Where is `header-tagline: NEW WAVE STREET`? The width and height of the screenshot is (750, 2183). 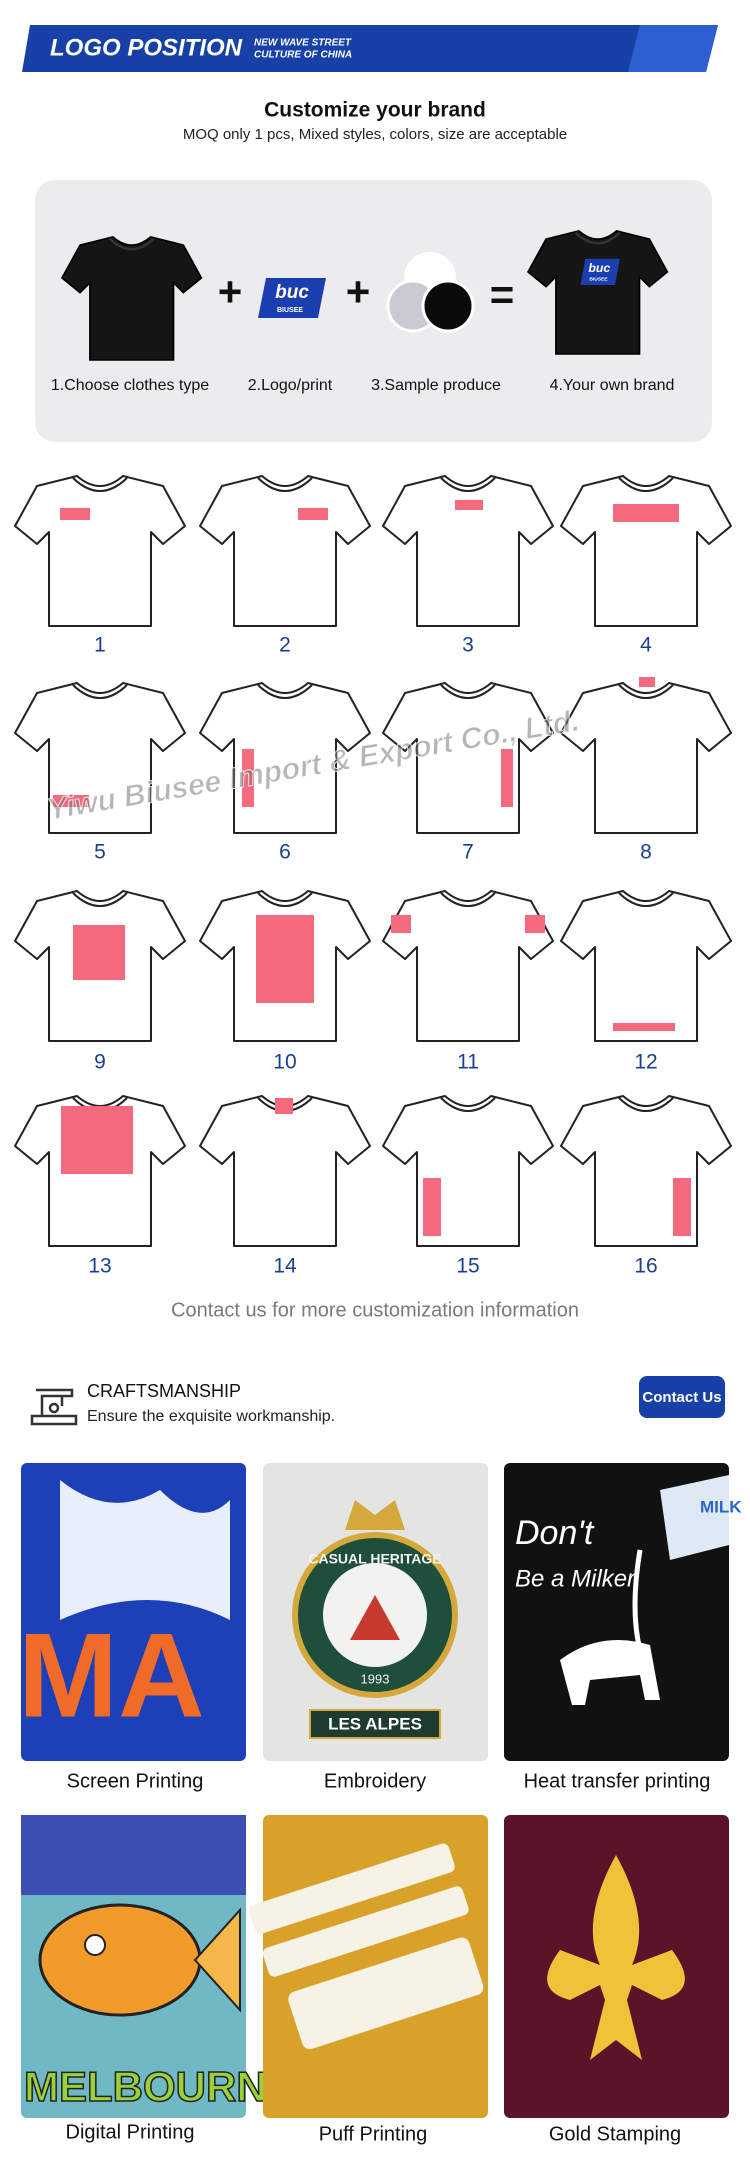
header-tagline: NEW WAVE STREET is located at coordinates (303, 43).